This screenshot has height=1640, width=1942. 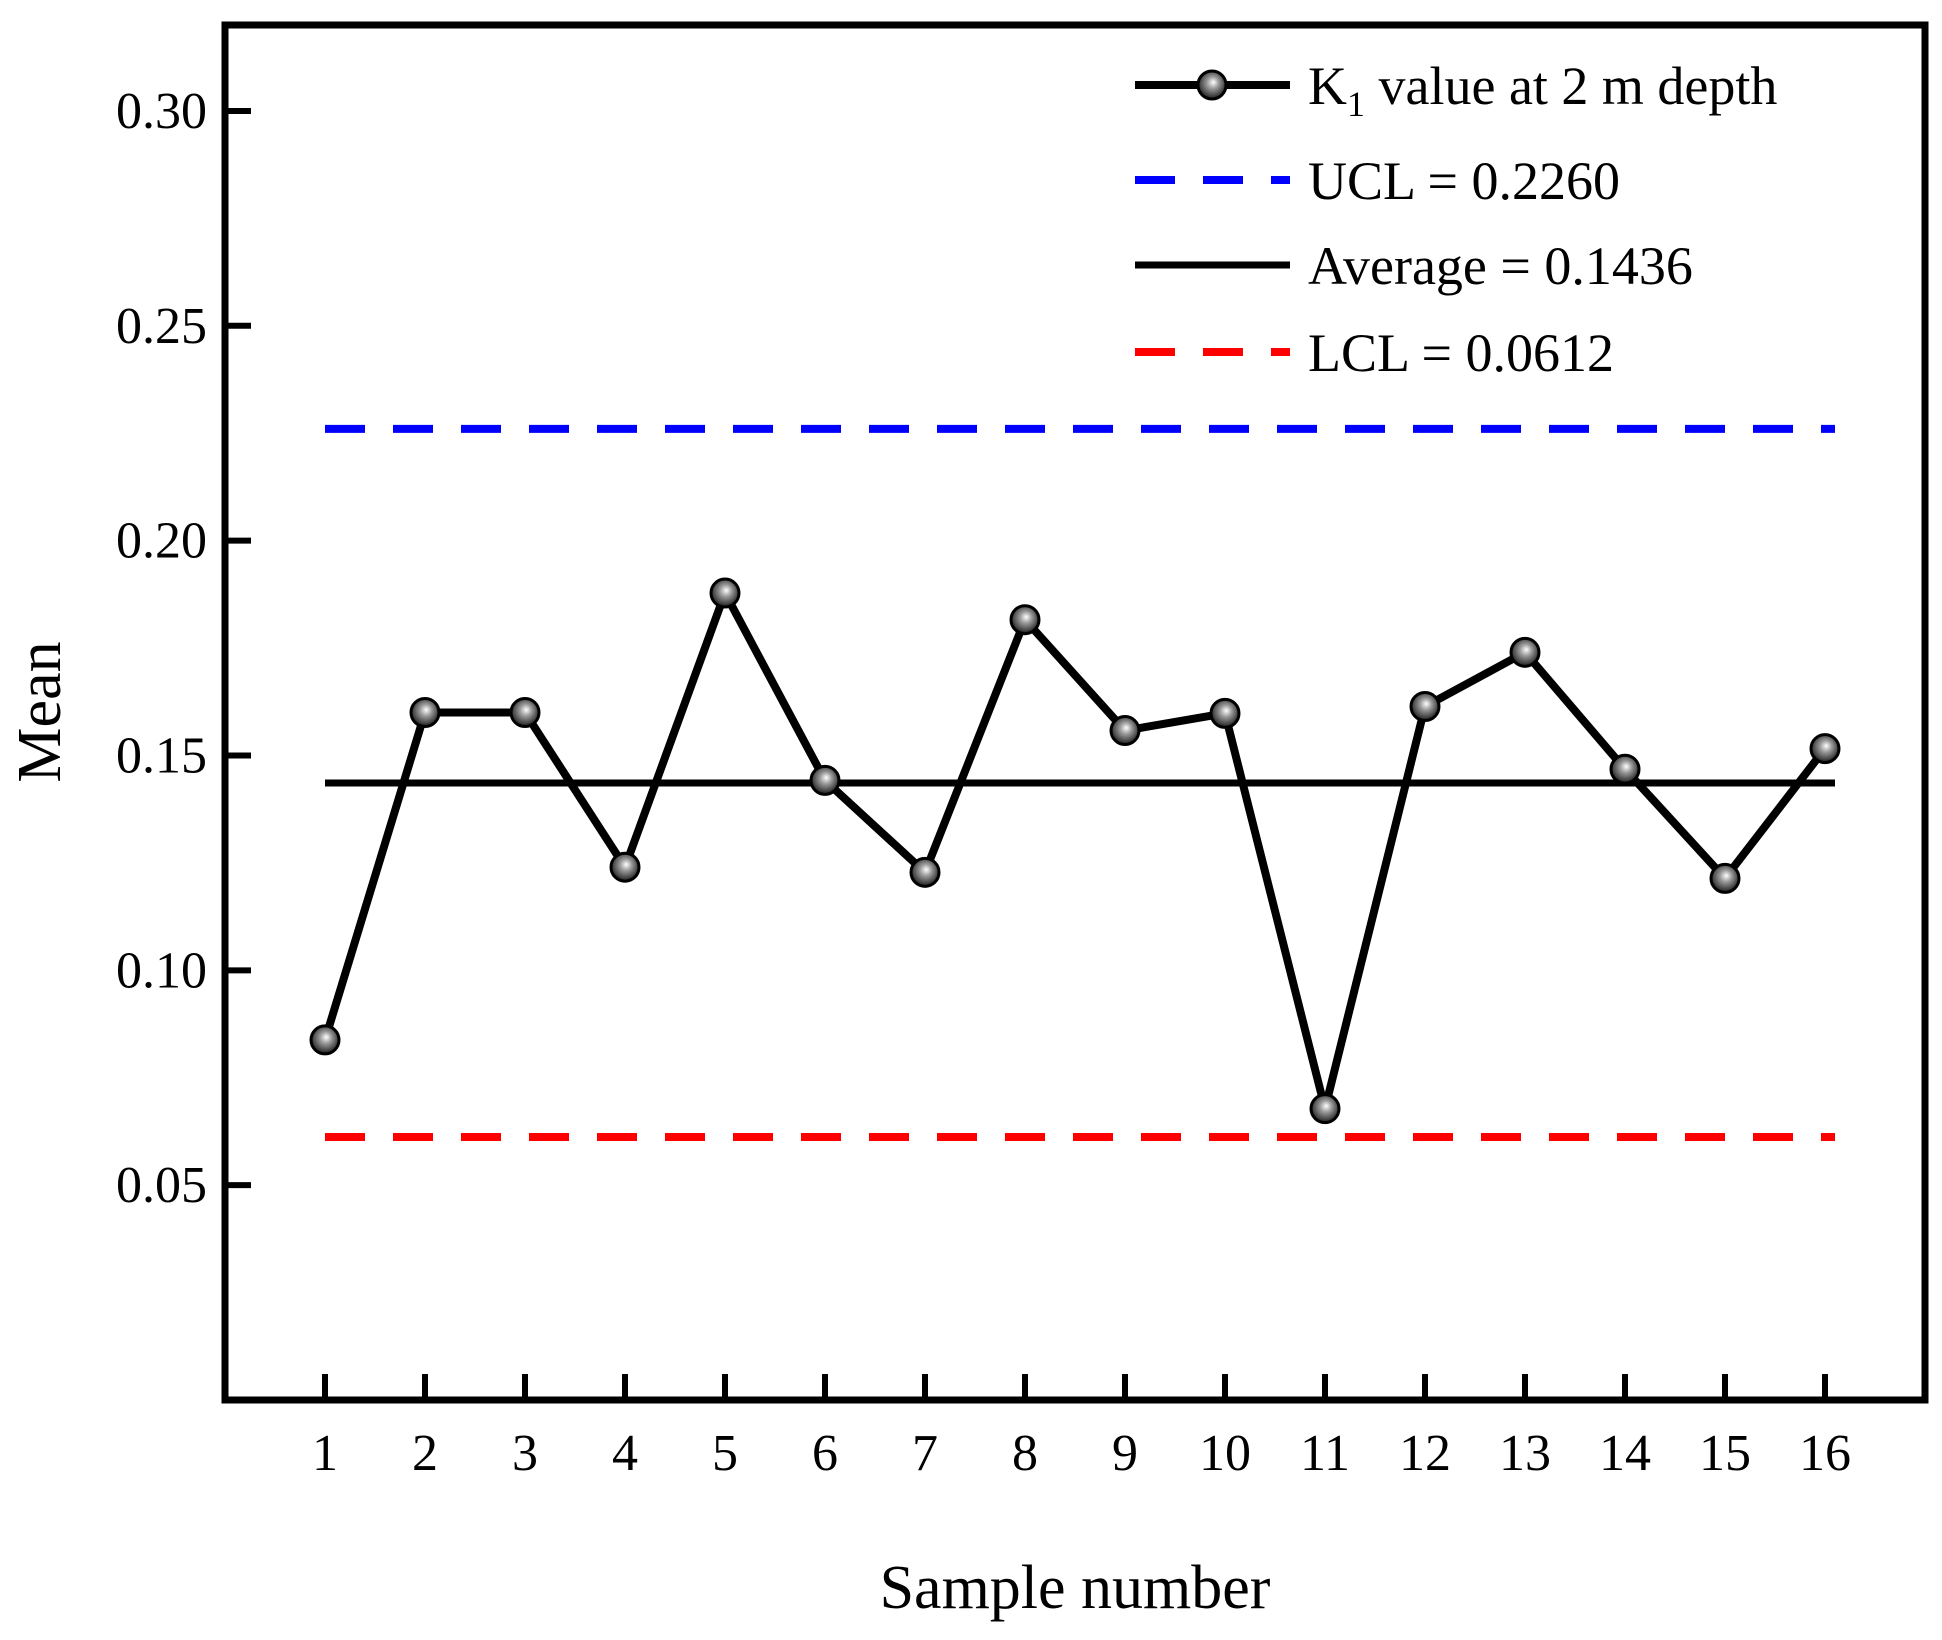 I want to click on x-tick-label: 9, so click(x=1125, y=1453).